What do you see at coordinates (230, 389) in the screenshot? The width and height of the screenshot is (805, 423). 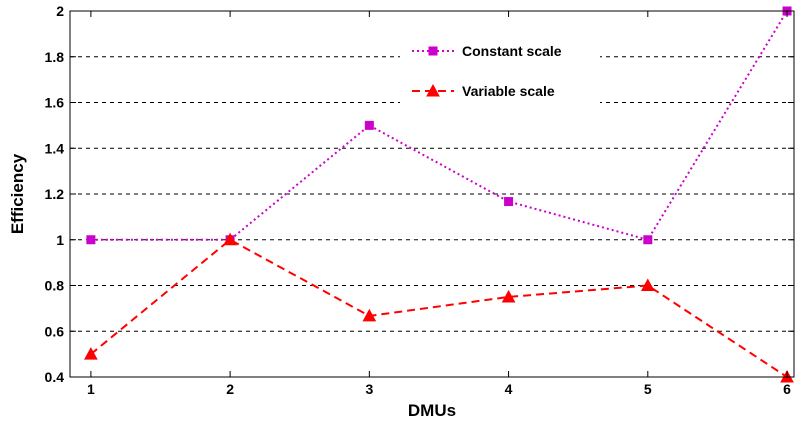 I see `x-tick-label: 2` at bounding box center [230, 389].